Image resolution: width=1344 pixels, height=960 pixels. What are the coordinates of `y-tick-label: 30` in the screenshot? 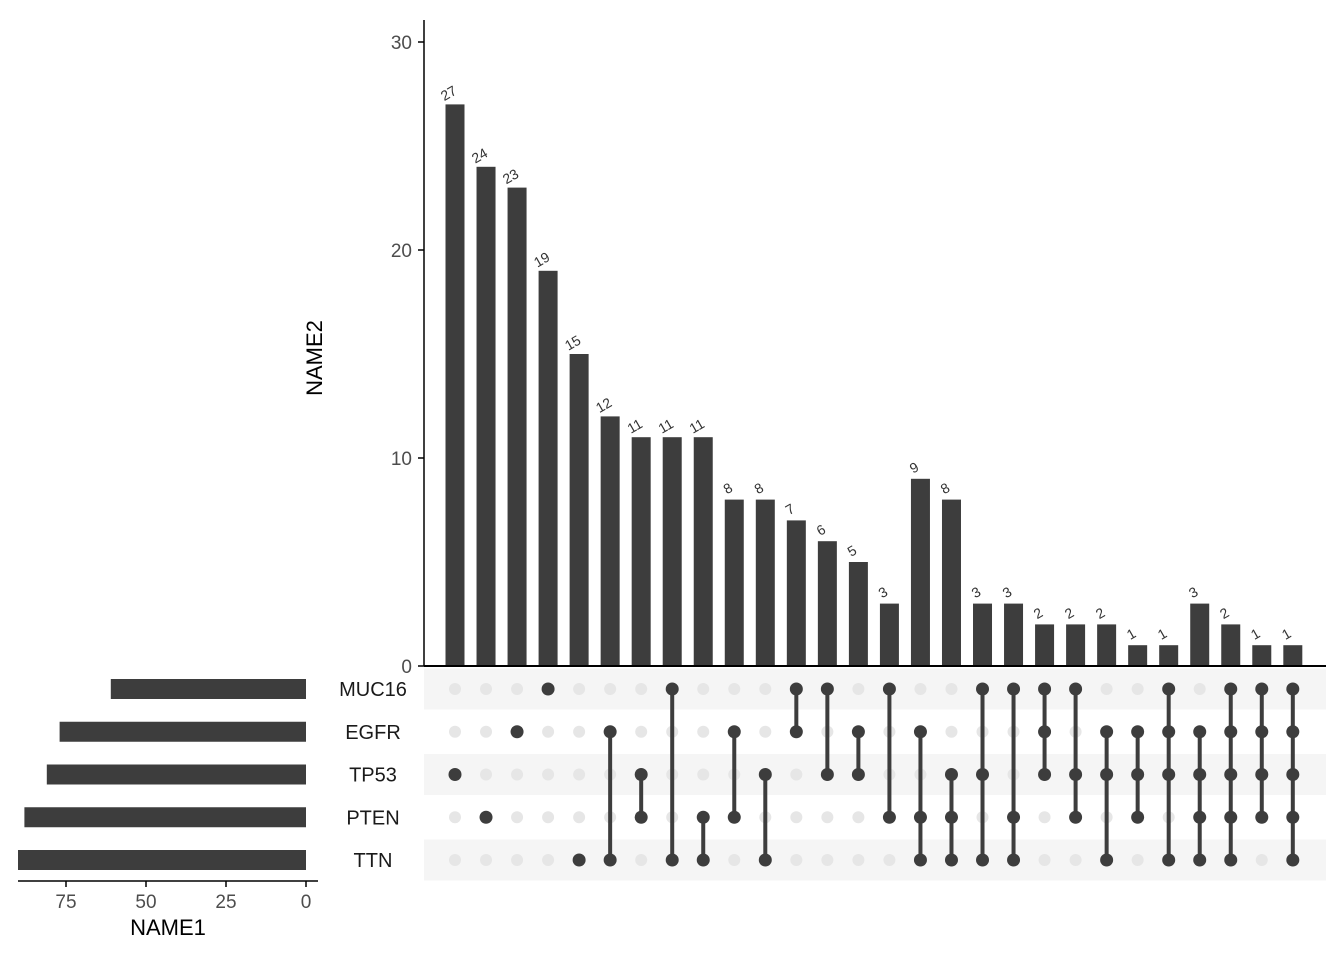 It's located at (401, 43).